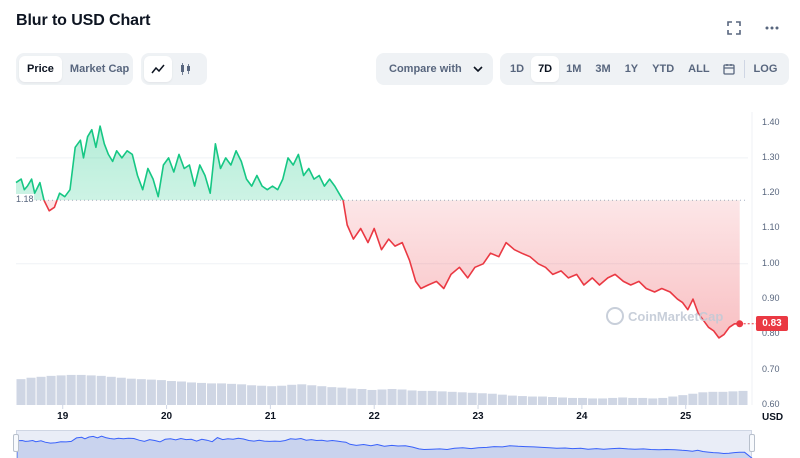  What do you see at coordinates (179, 163) in the screenshot?
I see `price-line-up` at bounding box center [179, 163].